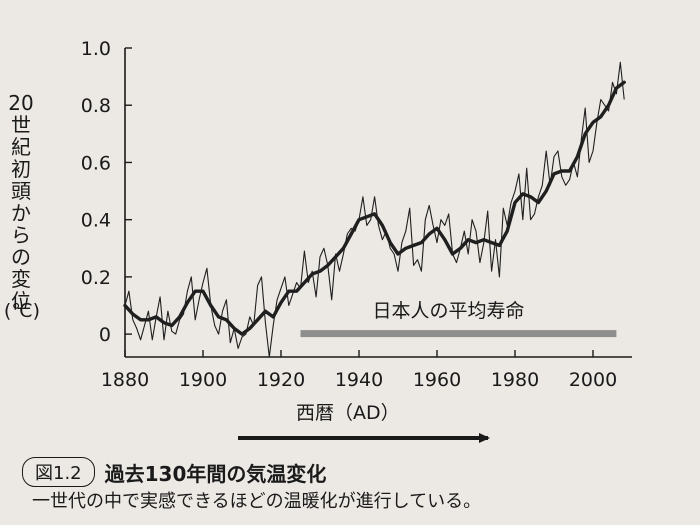 This screenshot has width=700, height=525. What do you see at coordinates (96, 163) in the screenshot?
I see `y-tick-label: 0.6` at bounding box center [96, 163].